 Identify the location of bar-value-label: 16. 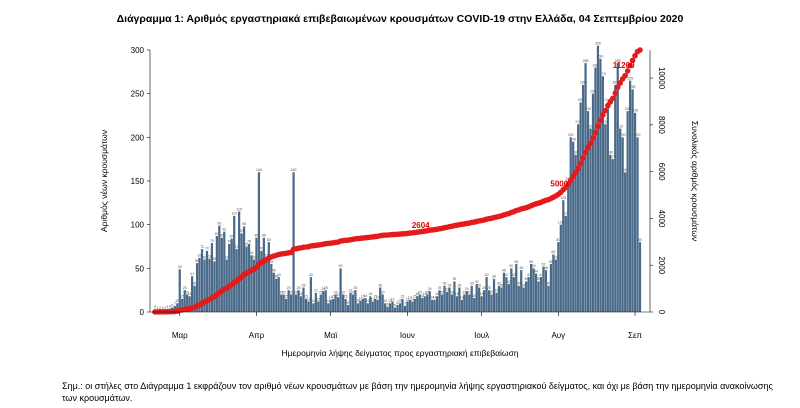
(365, 296).